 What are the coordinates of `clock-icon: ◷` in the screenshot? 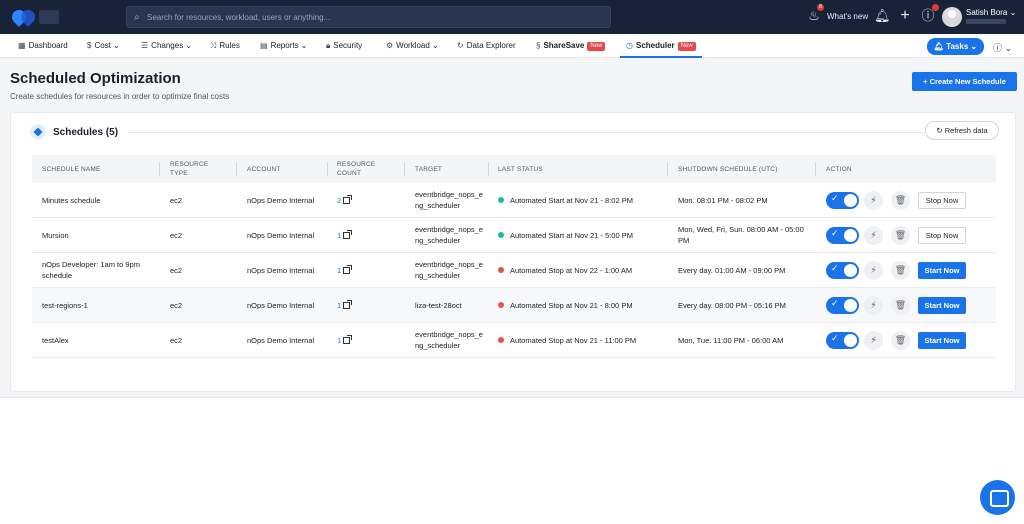 It's located at (629, 45).